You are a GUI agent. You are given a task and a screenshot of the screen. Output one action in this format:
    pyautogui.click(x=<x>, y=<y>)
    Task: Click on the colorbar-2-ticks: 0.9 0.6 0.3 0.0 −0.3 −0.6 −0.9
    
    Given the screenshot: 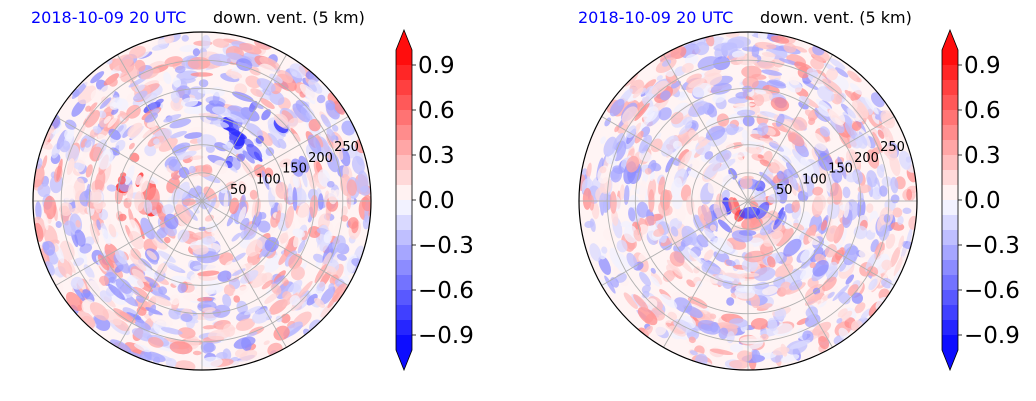 What is the action you would take?
    pyautogui.click(x=989, y=201)
    